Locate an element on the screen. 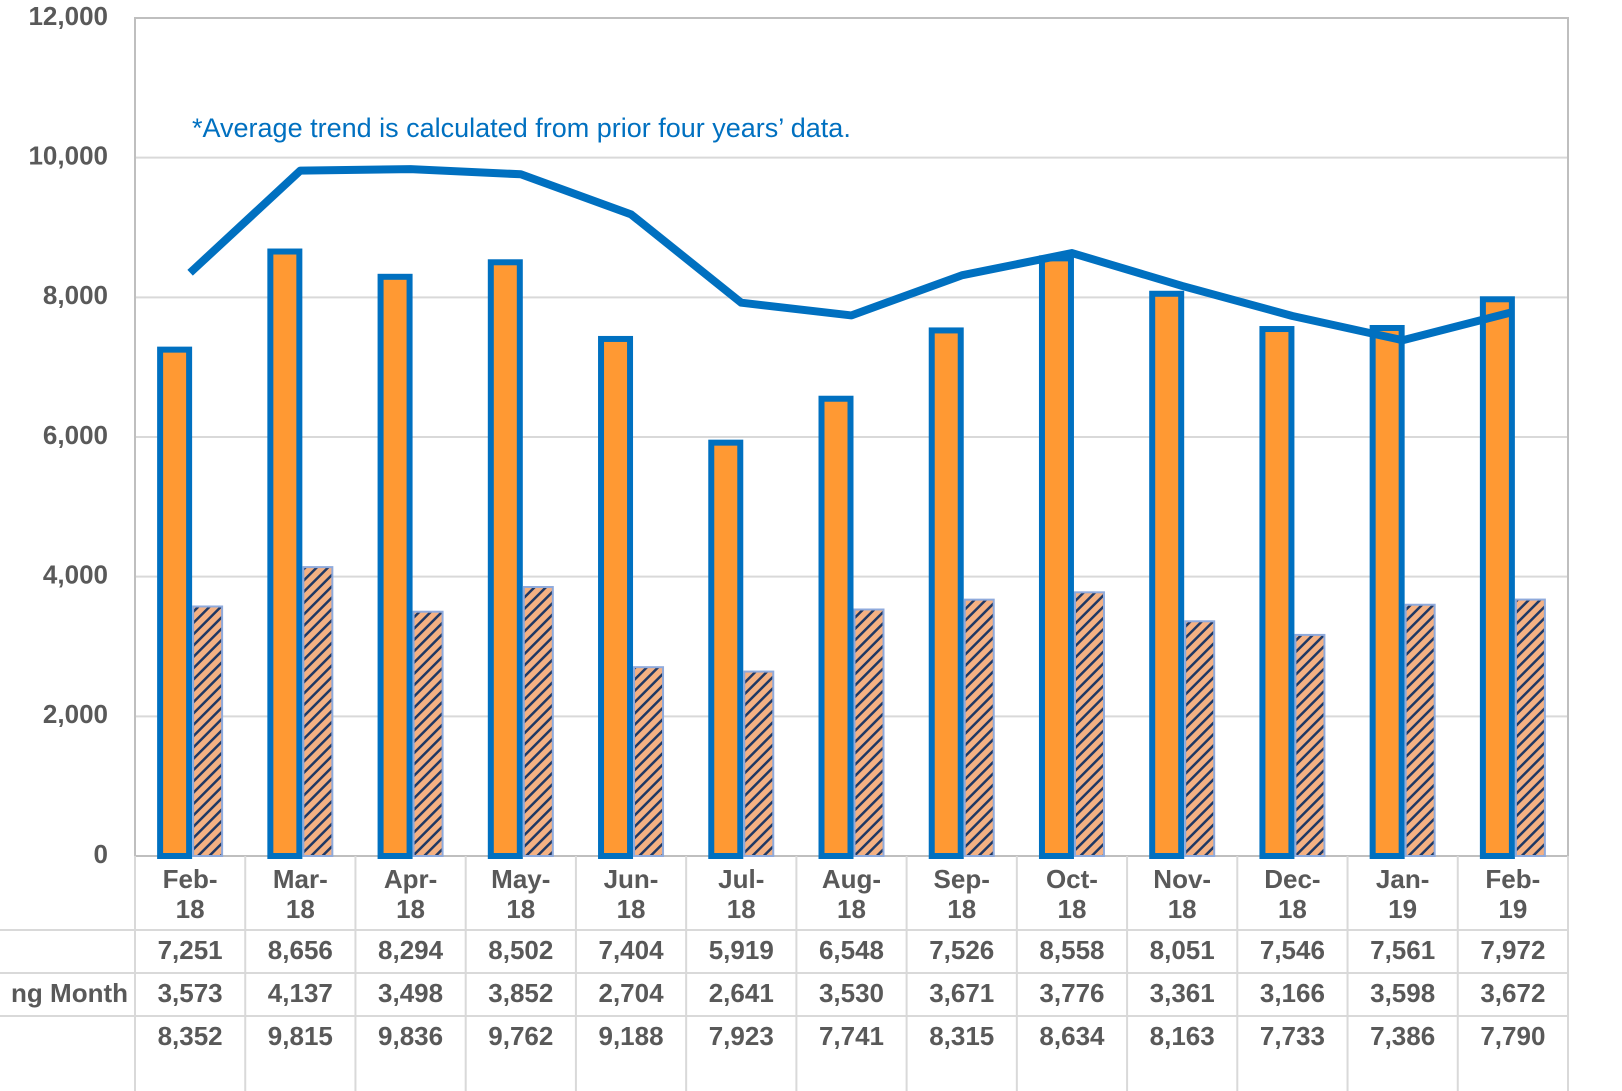 Image resolution: width=1622 pixels, height=1091 pixels. table-value: 7,546 is located at coordinates (1292, 950).